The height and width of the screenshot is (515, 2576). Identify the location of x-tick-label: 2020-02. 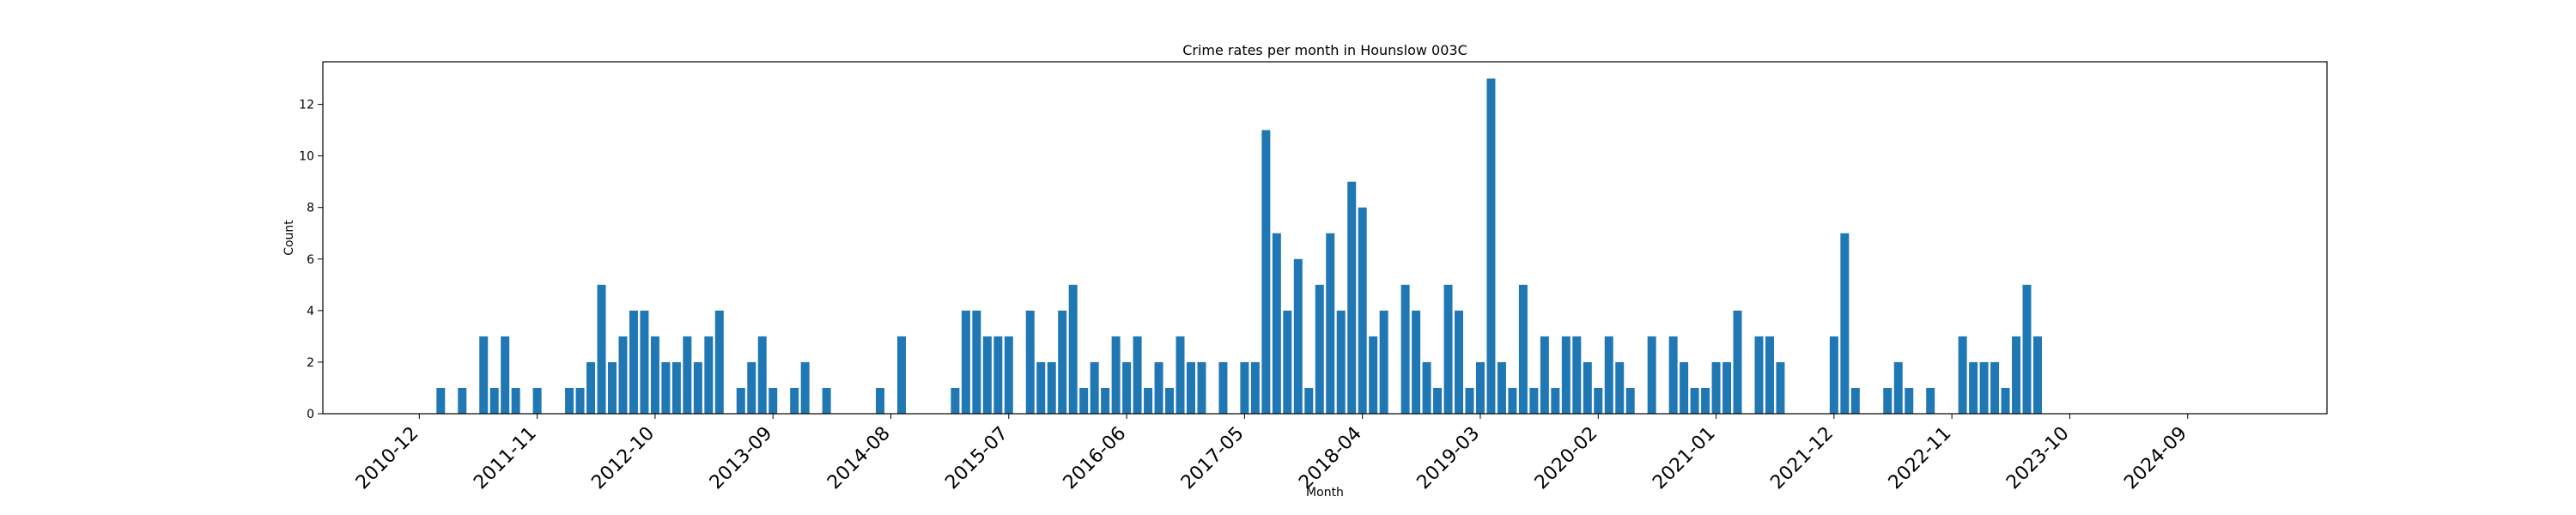
(1566, 458).